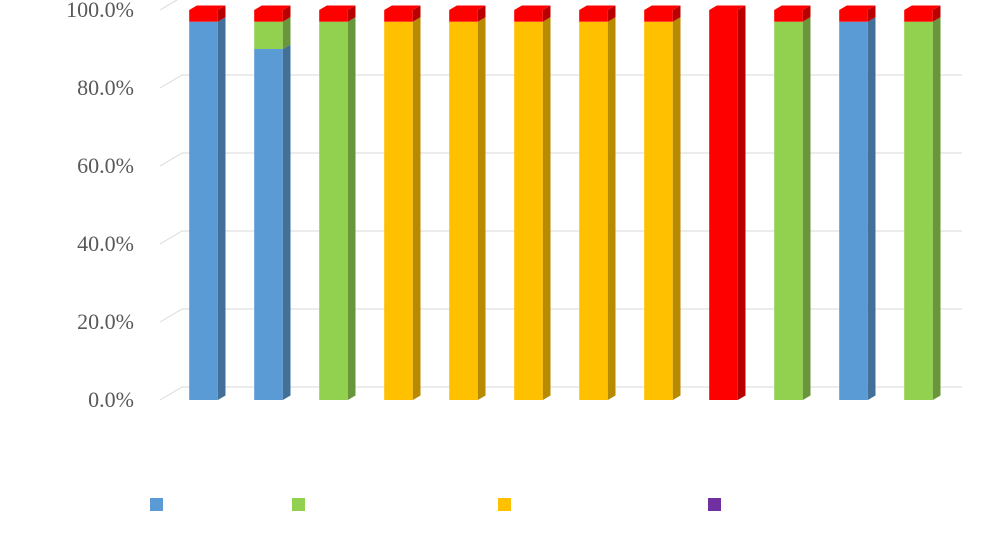 This screenshot has height=549, width=1003. I want to click on y-tick-label: 60.0%, so click(105, 165).